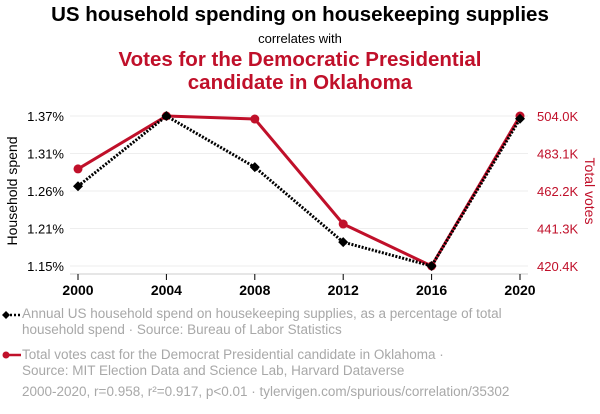  What do you see at coordinates (558, 229) in the screenshot?
I see `y2-tick-label: 441.3K` at bounding box center [558, 229].